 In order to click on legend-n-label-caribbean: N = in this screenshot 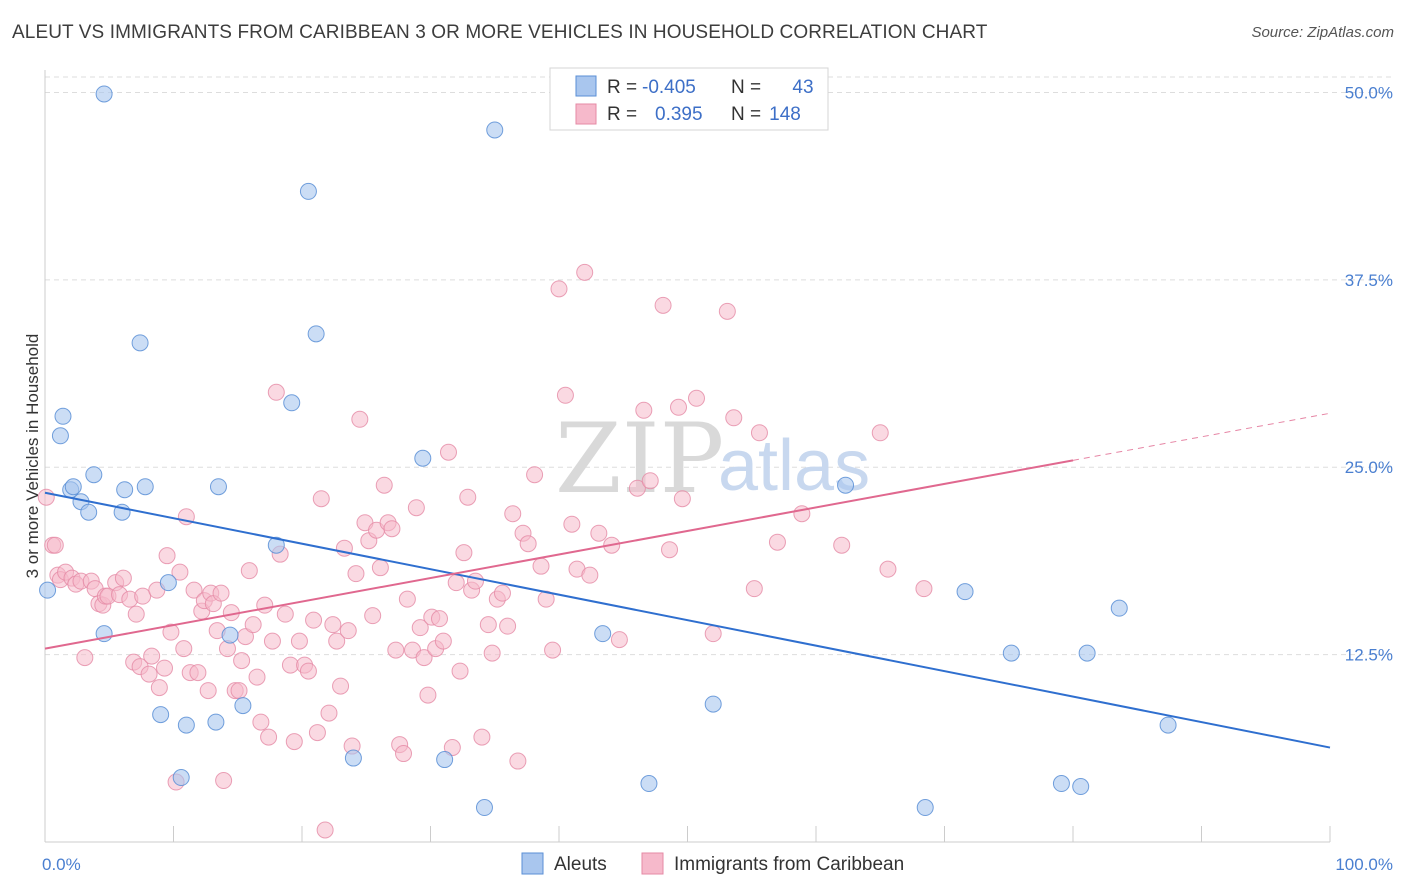, I will do `click(746, 114)`.